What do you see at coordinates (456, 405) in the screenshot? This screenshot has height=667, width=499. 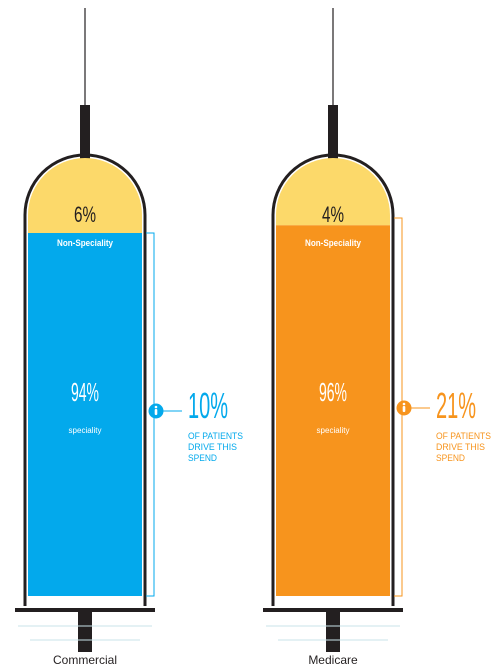 I see `patients-percent: 21%` at bounding box center [456, 405].